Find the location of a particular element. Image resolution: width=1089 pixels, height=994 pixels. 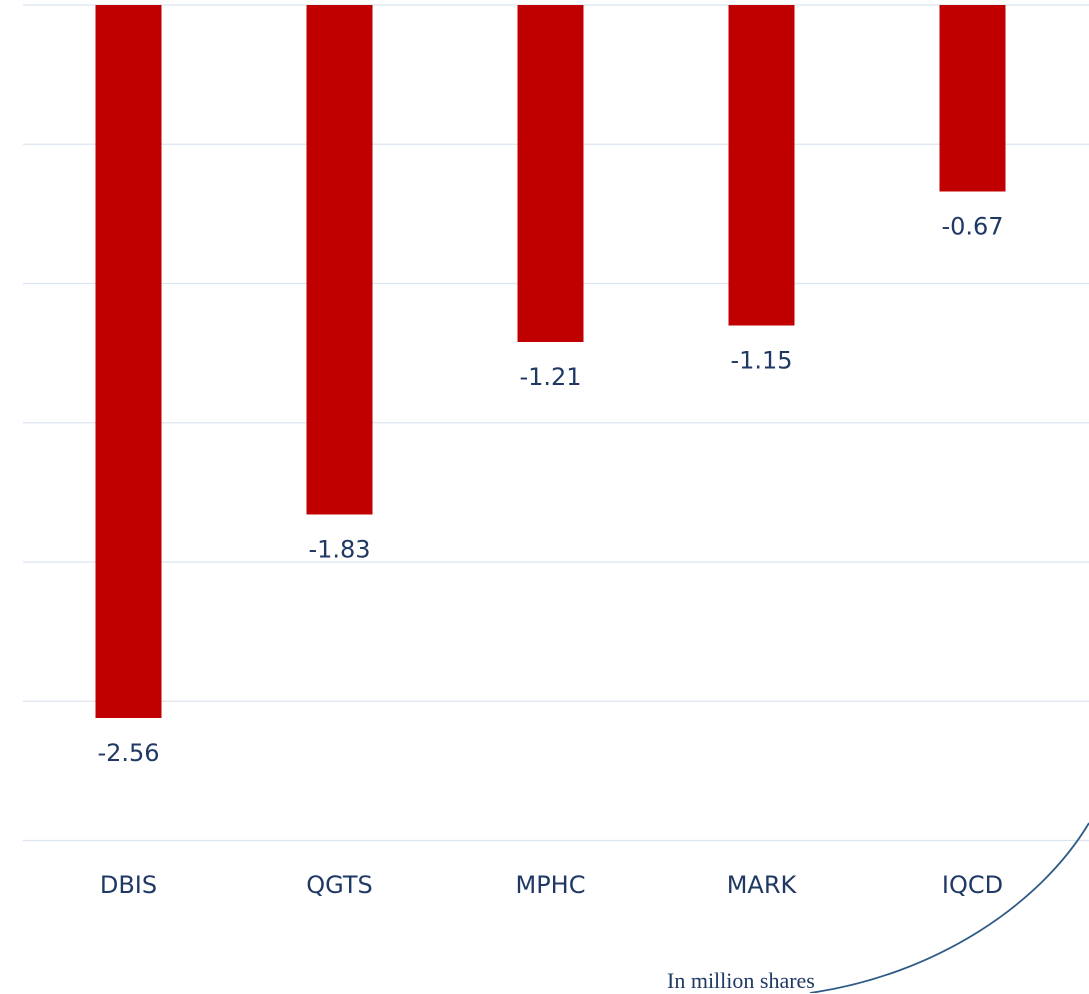

category-labels: DBIS QGTS MPHC MARK IQCD is located at coordinates (551, 885).